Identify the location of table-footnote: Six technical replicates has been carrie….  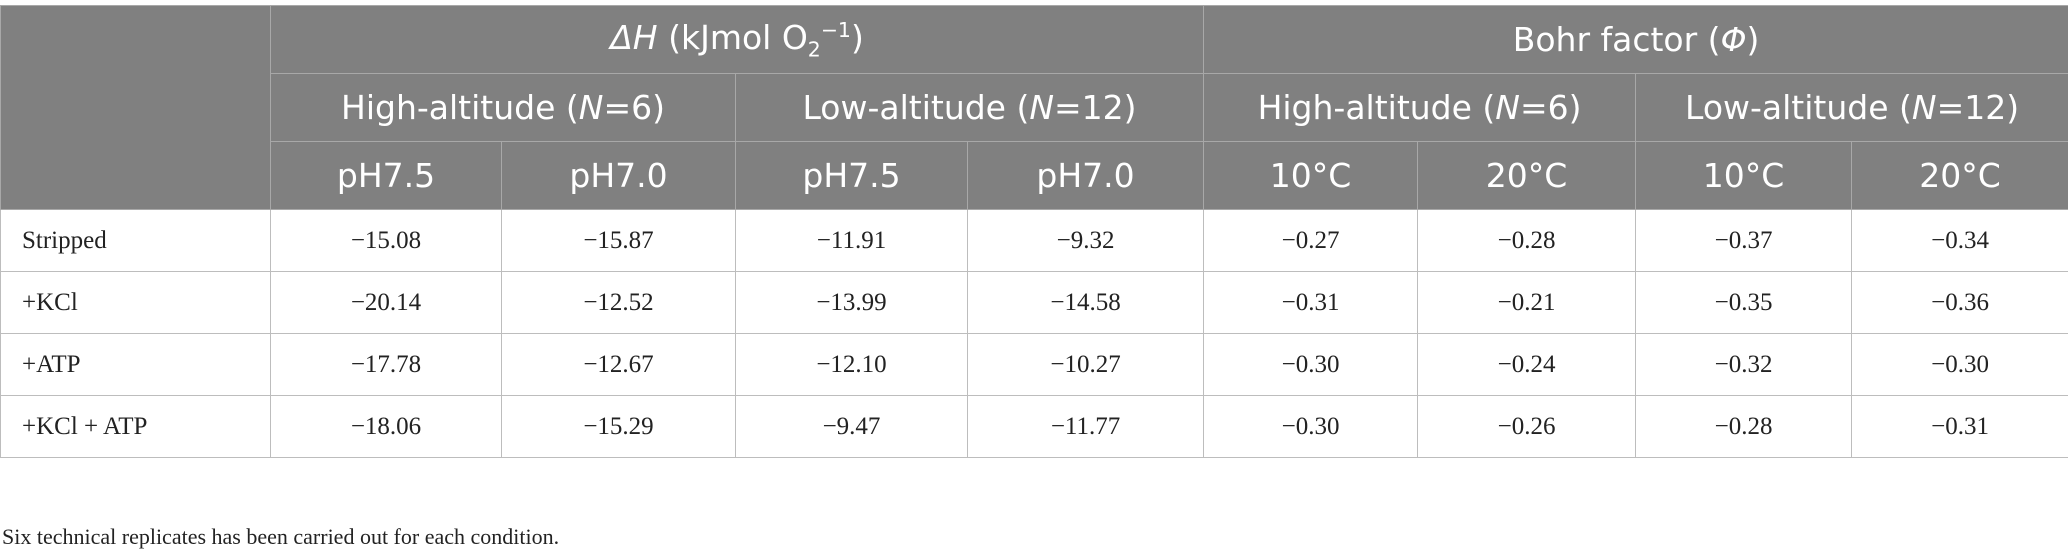
(281, 536).